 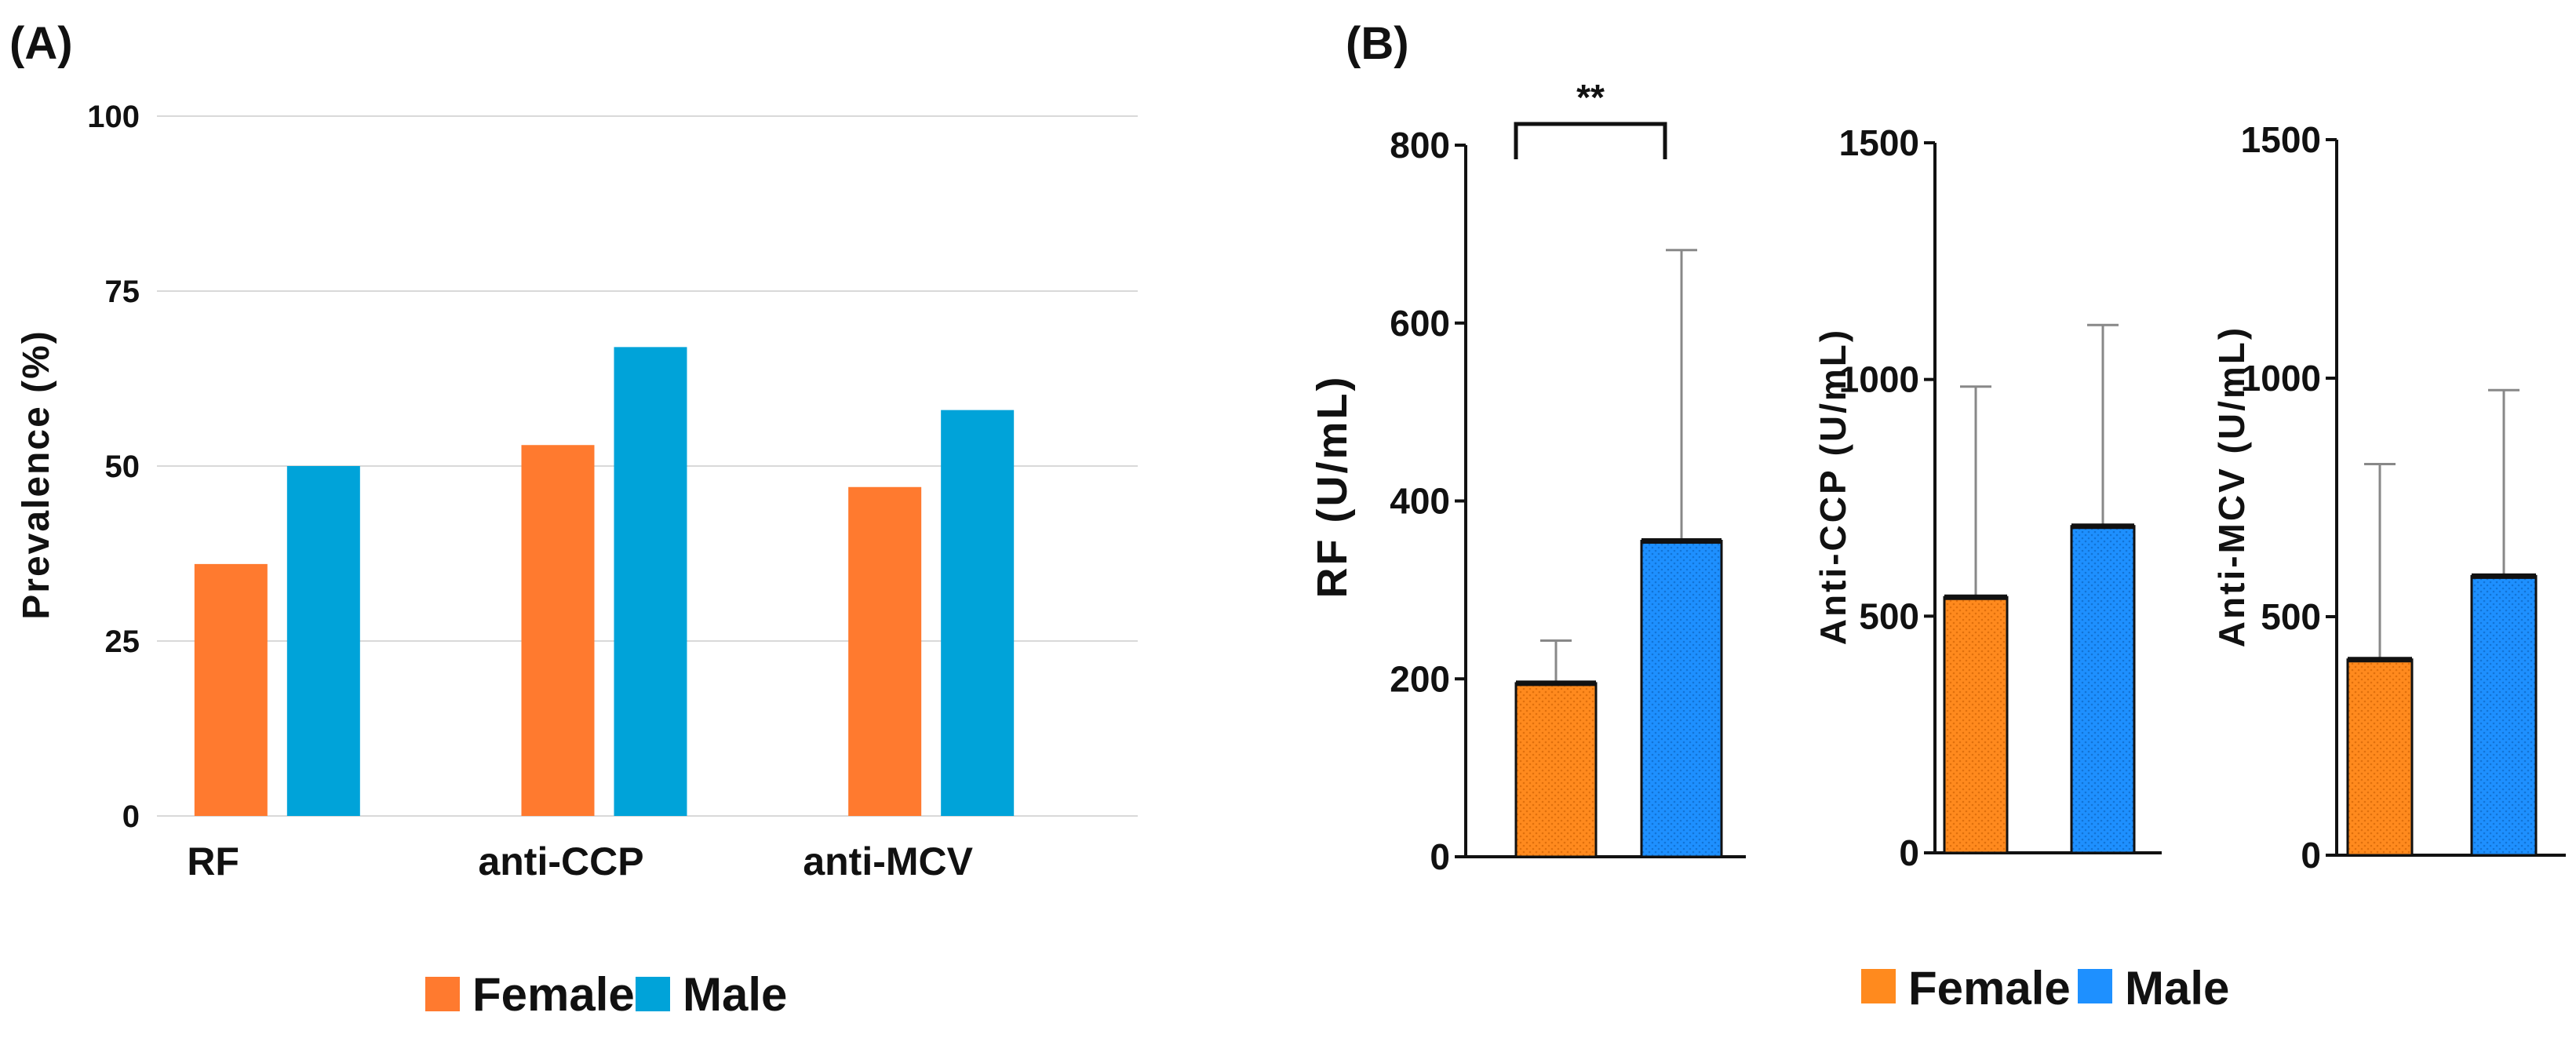 What do you see at coordinates (122, 467) in the screenshot?
I see `panel-a-y-tick-label: 50` at bounding box center [122, 467].